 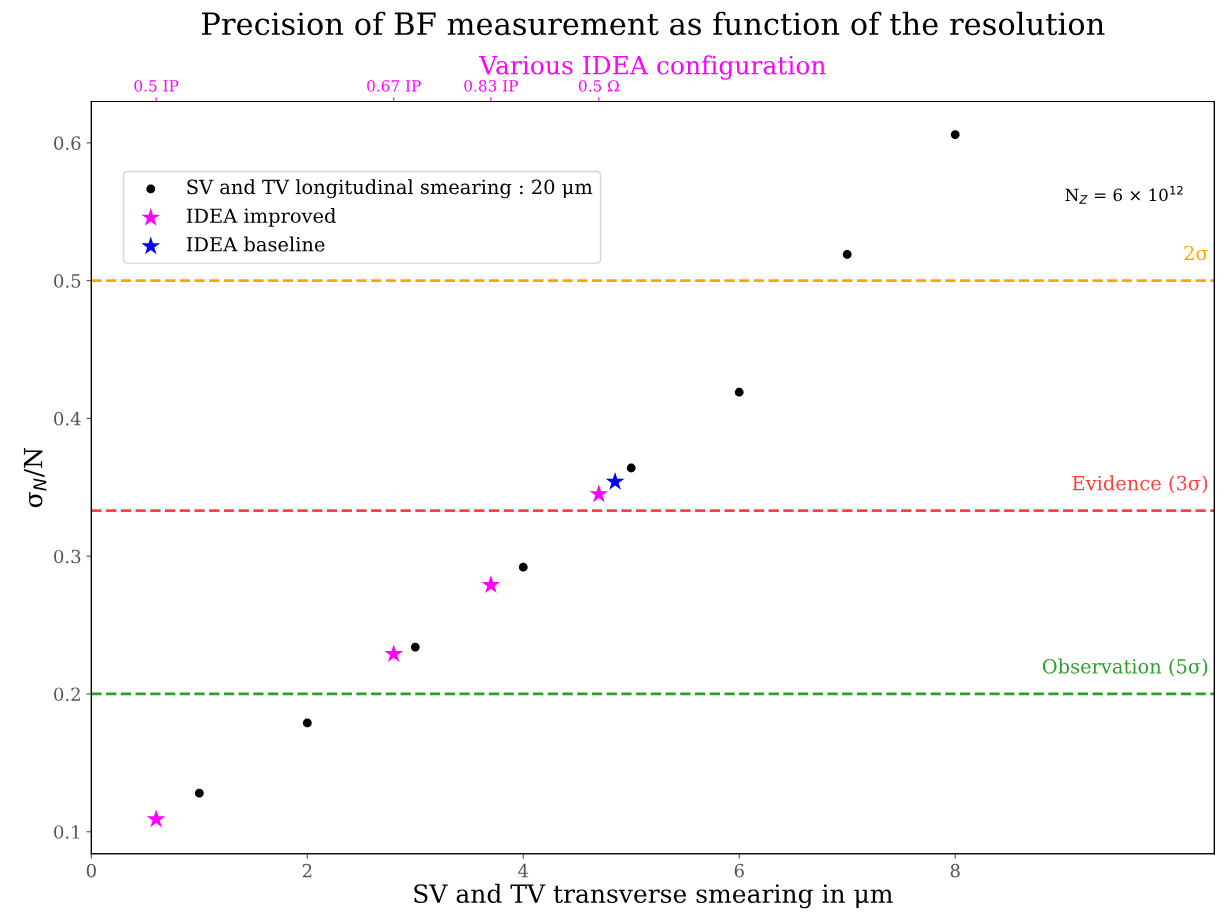 What do you see at coordinates (67, 143) in the screenshot?
I see `y-tick-label: 0.6` at bounding box center [67, 143].